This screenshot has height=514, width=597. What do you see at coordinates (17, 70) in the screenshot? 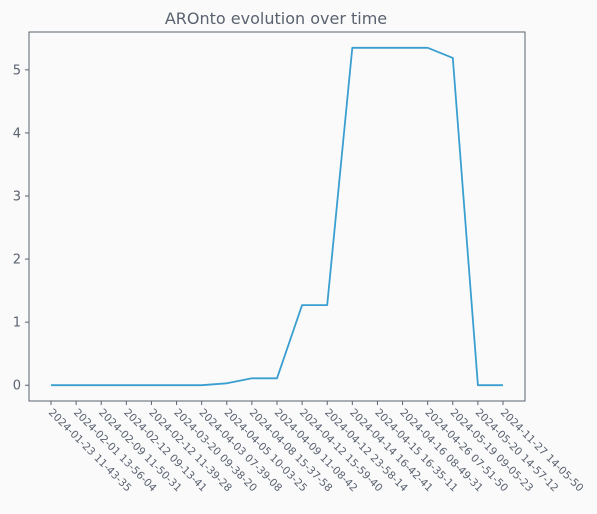
I see `y-tick-label: 5` at bounding box center [17, 70].